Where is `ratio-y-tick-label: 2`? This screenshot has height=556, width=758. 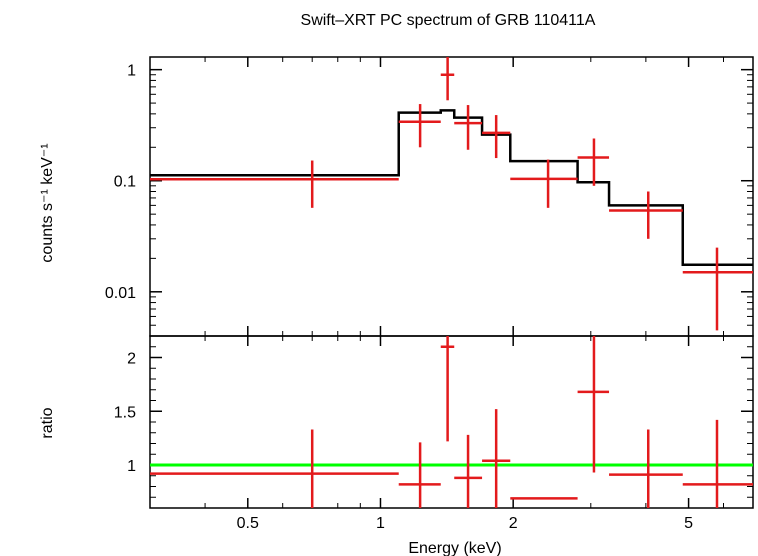 ratio-y-tick-label: 2 is located at coordinates (131, 359).